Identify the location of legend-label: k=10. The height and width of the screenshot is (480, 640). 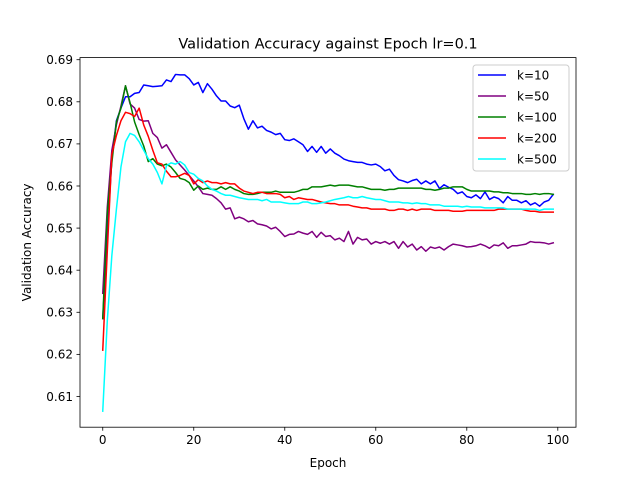
(533, 75).